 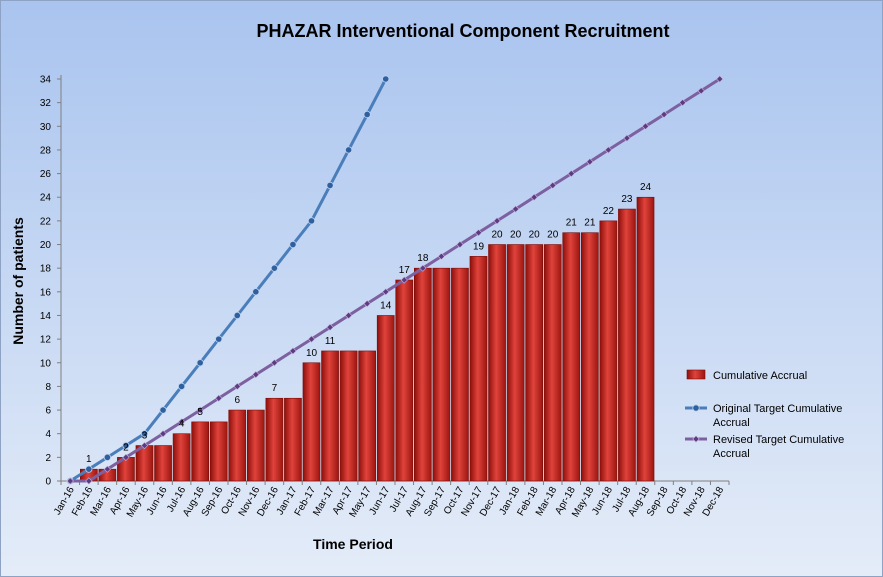 I want to click on legend-label: Cumulative Accrual, so click(x=760, y=376).